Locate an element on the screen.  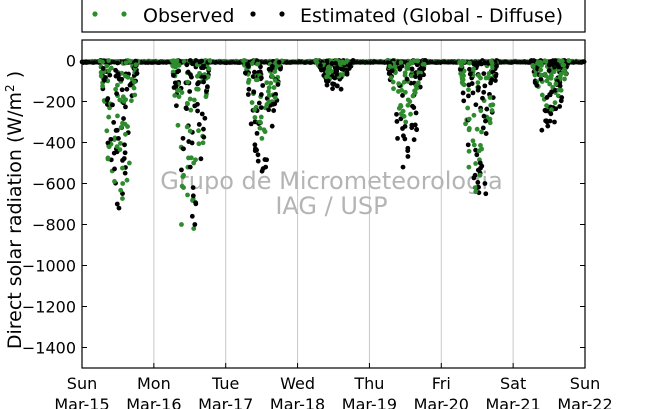
x-tick-label-date: Mar-20 is located at coordinates (441, 402).